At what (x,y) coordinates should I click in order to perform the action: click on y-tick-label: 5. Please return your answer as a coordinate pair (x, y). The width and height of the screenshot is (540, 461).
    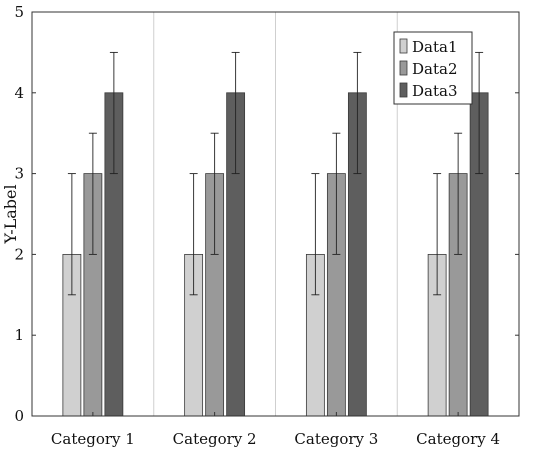
    Looking at the image, I should click on (19, 12).